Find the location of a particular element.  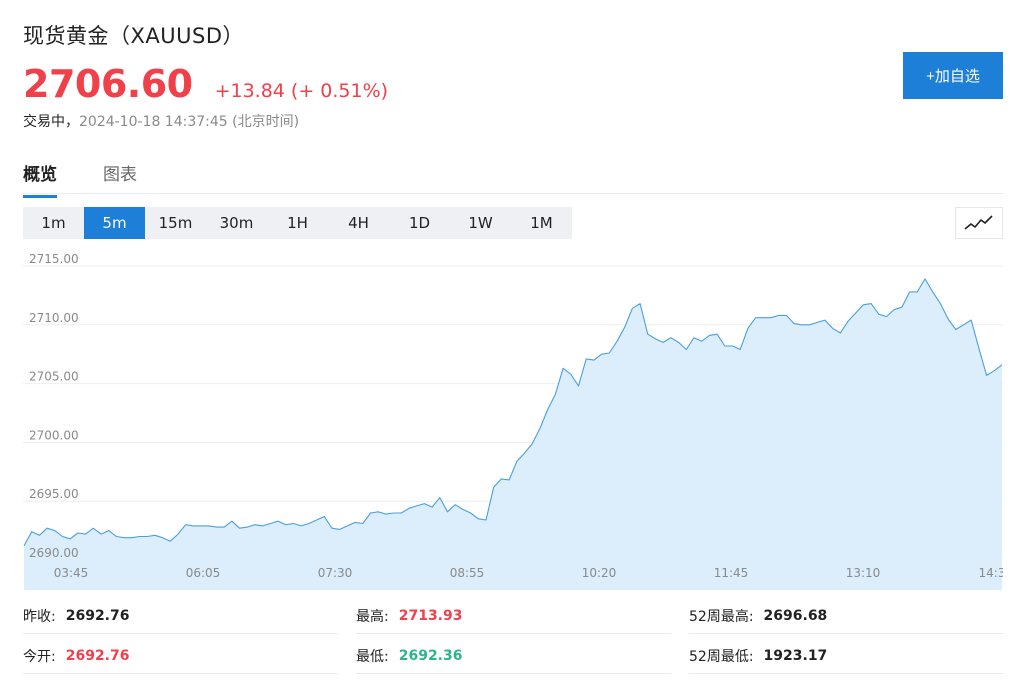

period-15m: 15m is located at coordinates (175, 223).